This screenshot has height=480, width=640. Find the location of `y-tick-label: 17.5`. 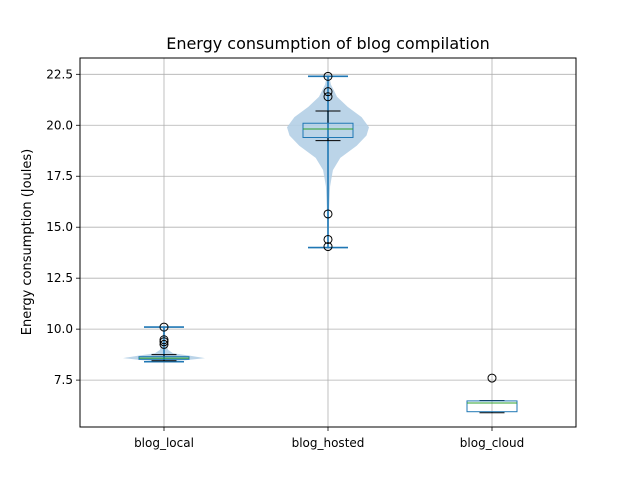

y-tick-label: 17.5 is located at coordinates (59, 176).